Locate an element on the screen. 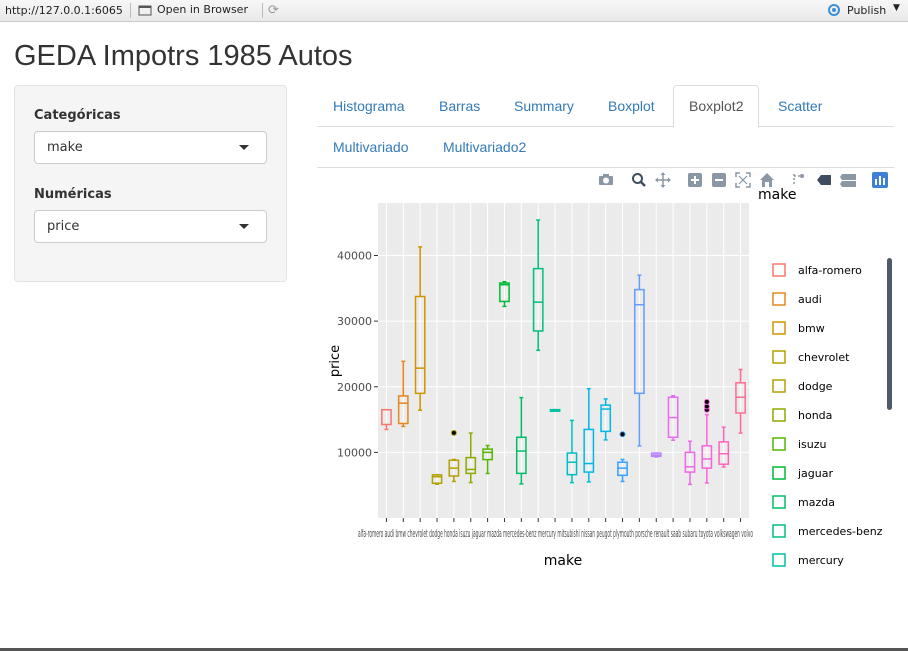  legend-title: make is located at coordinates (777, 195).